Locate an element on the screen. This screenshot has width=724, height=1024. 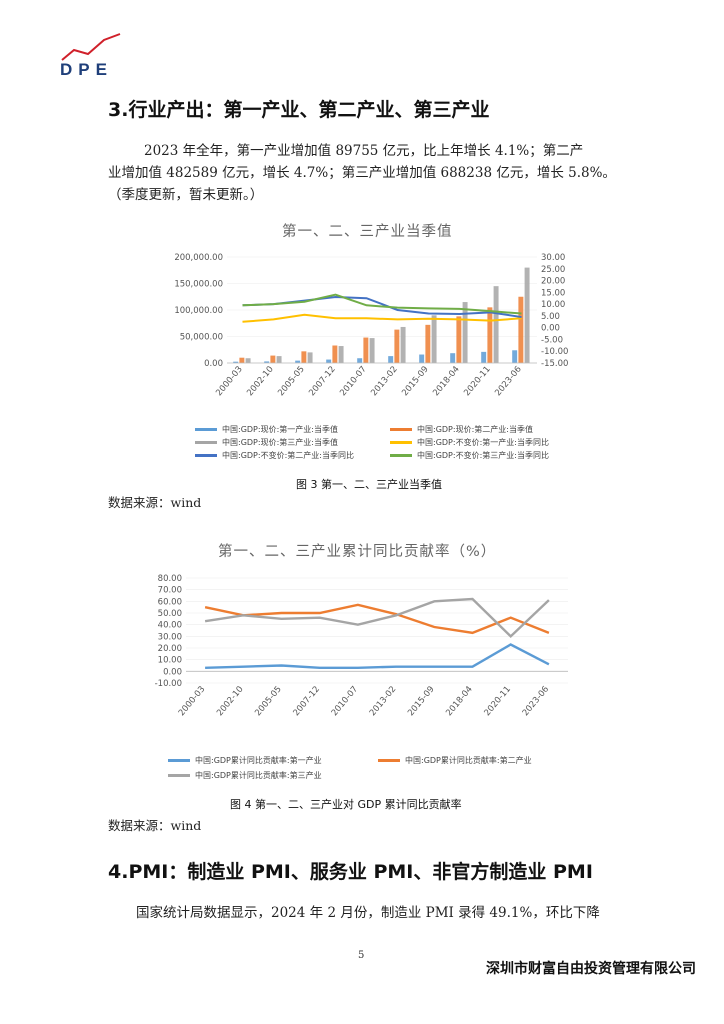
x-tick-label: 2015-09 is located at coordinates (421, 702).